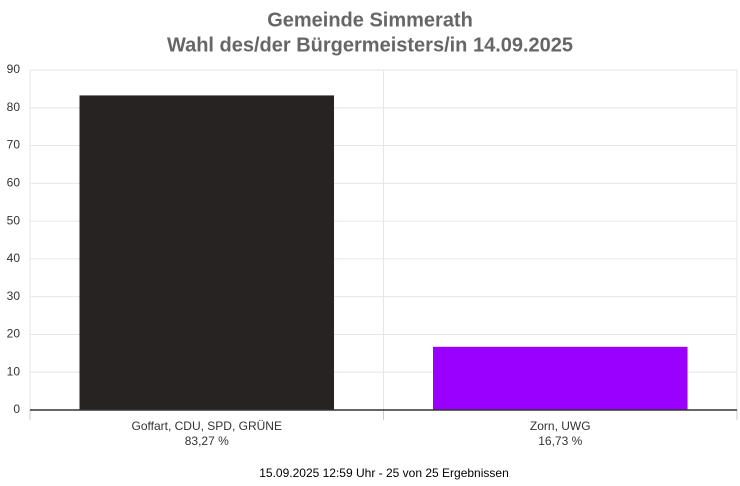  What do you see at coordinates (560, 378) in the screenshot?
I see `bar` at bounding box center [560, 378].